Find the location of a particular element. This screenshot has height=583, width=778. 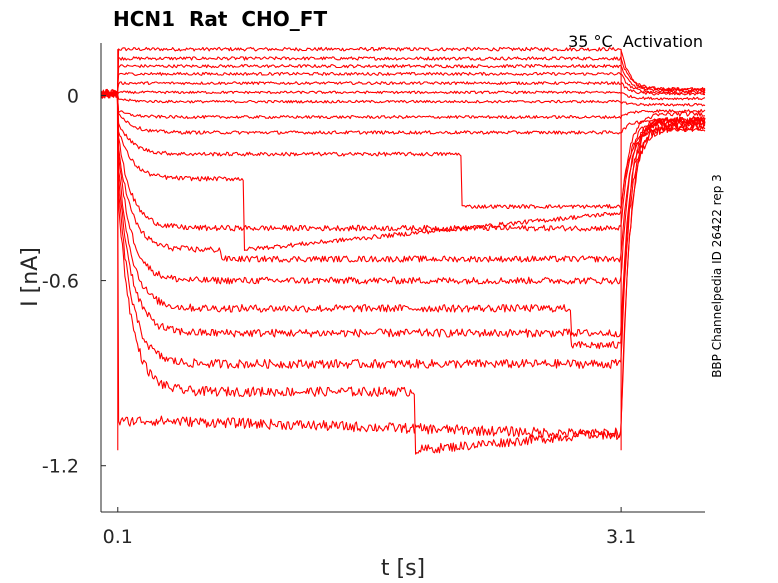

y-tick-label: 0 is located at coordinates (73, 96).